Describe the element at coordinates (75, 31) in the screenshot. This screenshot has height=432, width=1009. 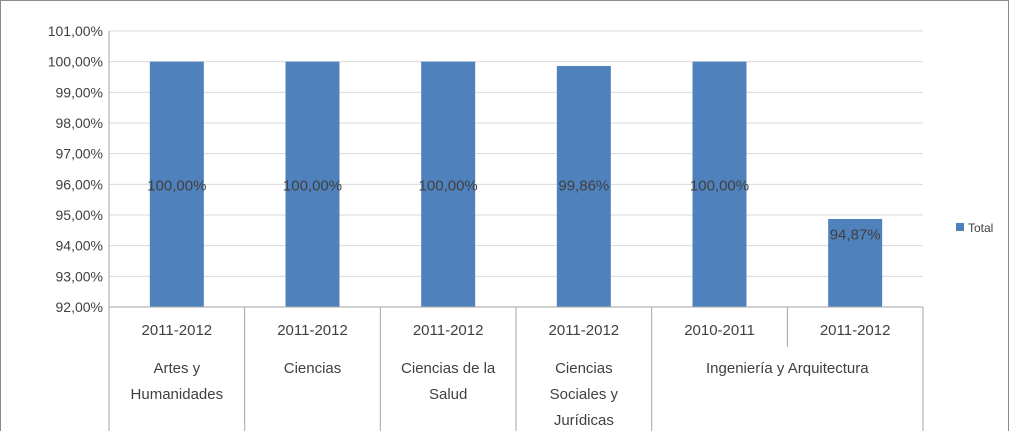
I see `y-tick-label: 101,00%` at that location.